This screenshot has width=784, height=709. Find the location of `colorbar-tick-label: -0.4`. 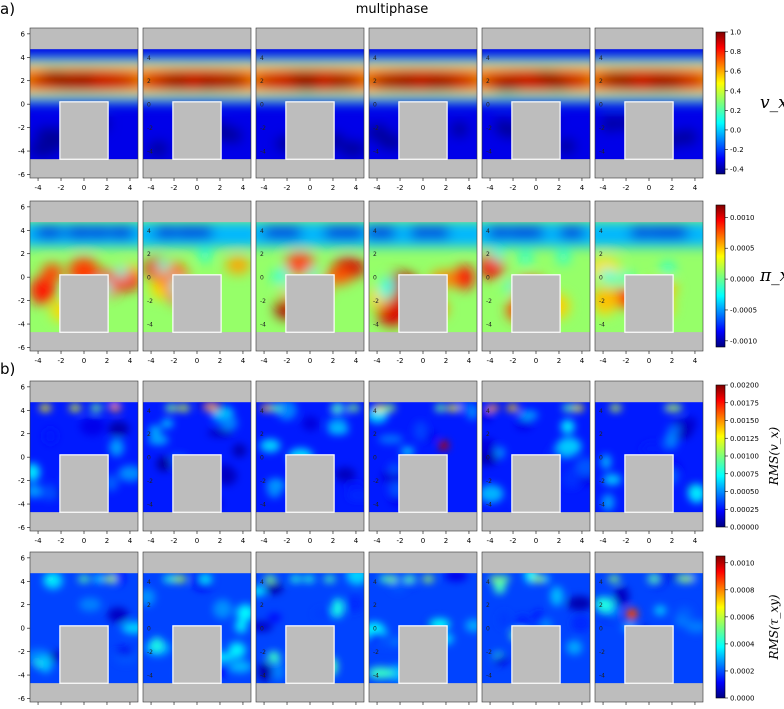

colorbar-tick-label: -0.4 is located at coordinates (737, 170).